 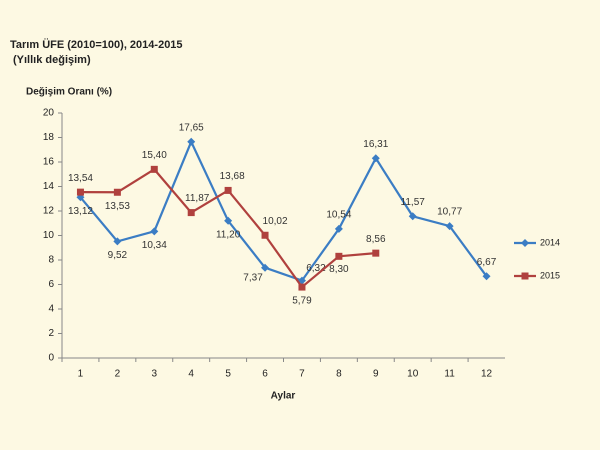 What do you see at coordinates (338, 215) in the screenshot?
I see `data-label: 10,54` at bounding box center [338, 215].